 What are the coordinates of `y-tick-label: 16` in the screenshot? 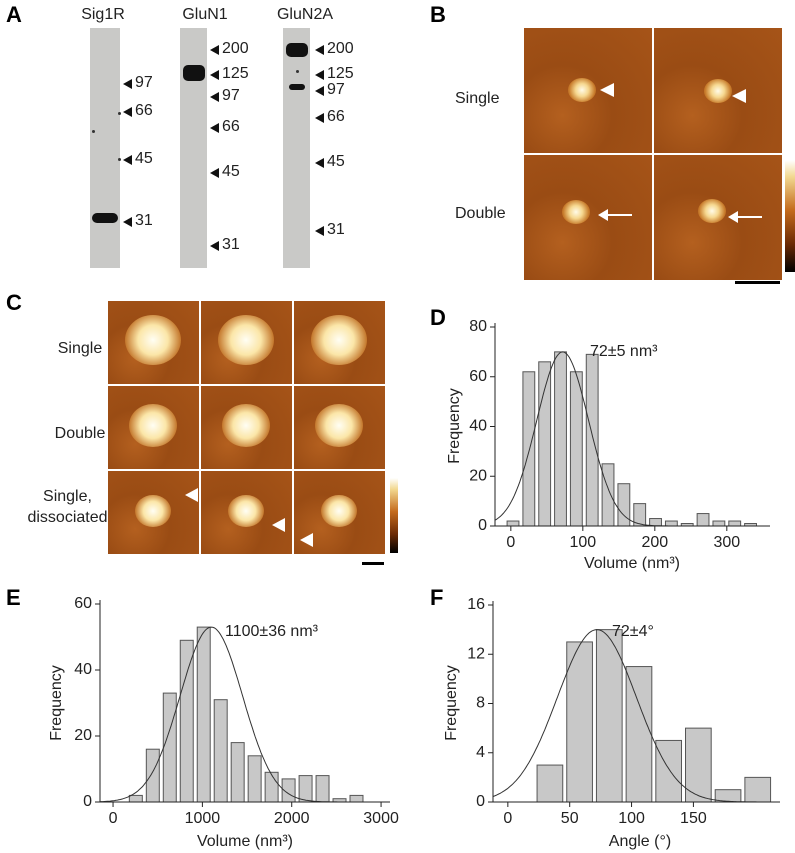 It's located at (476, 604).